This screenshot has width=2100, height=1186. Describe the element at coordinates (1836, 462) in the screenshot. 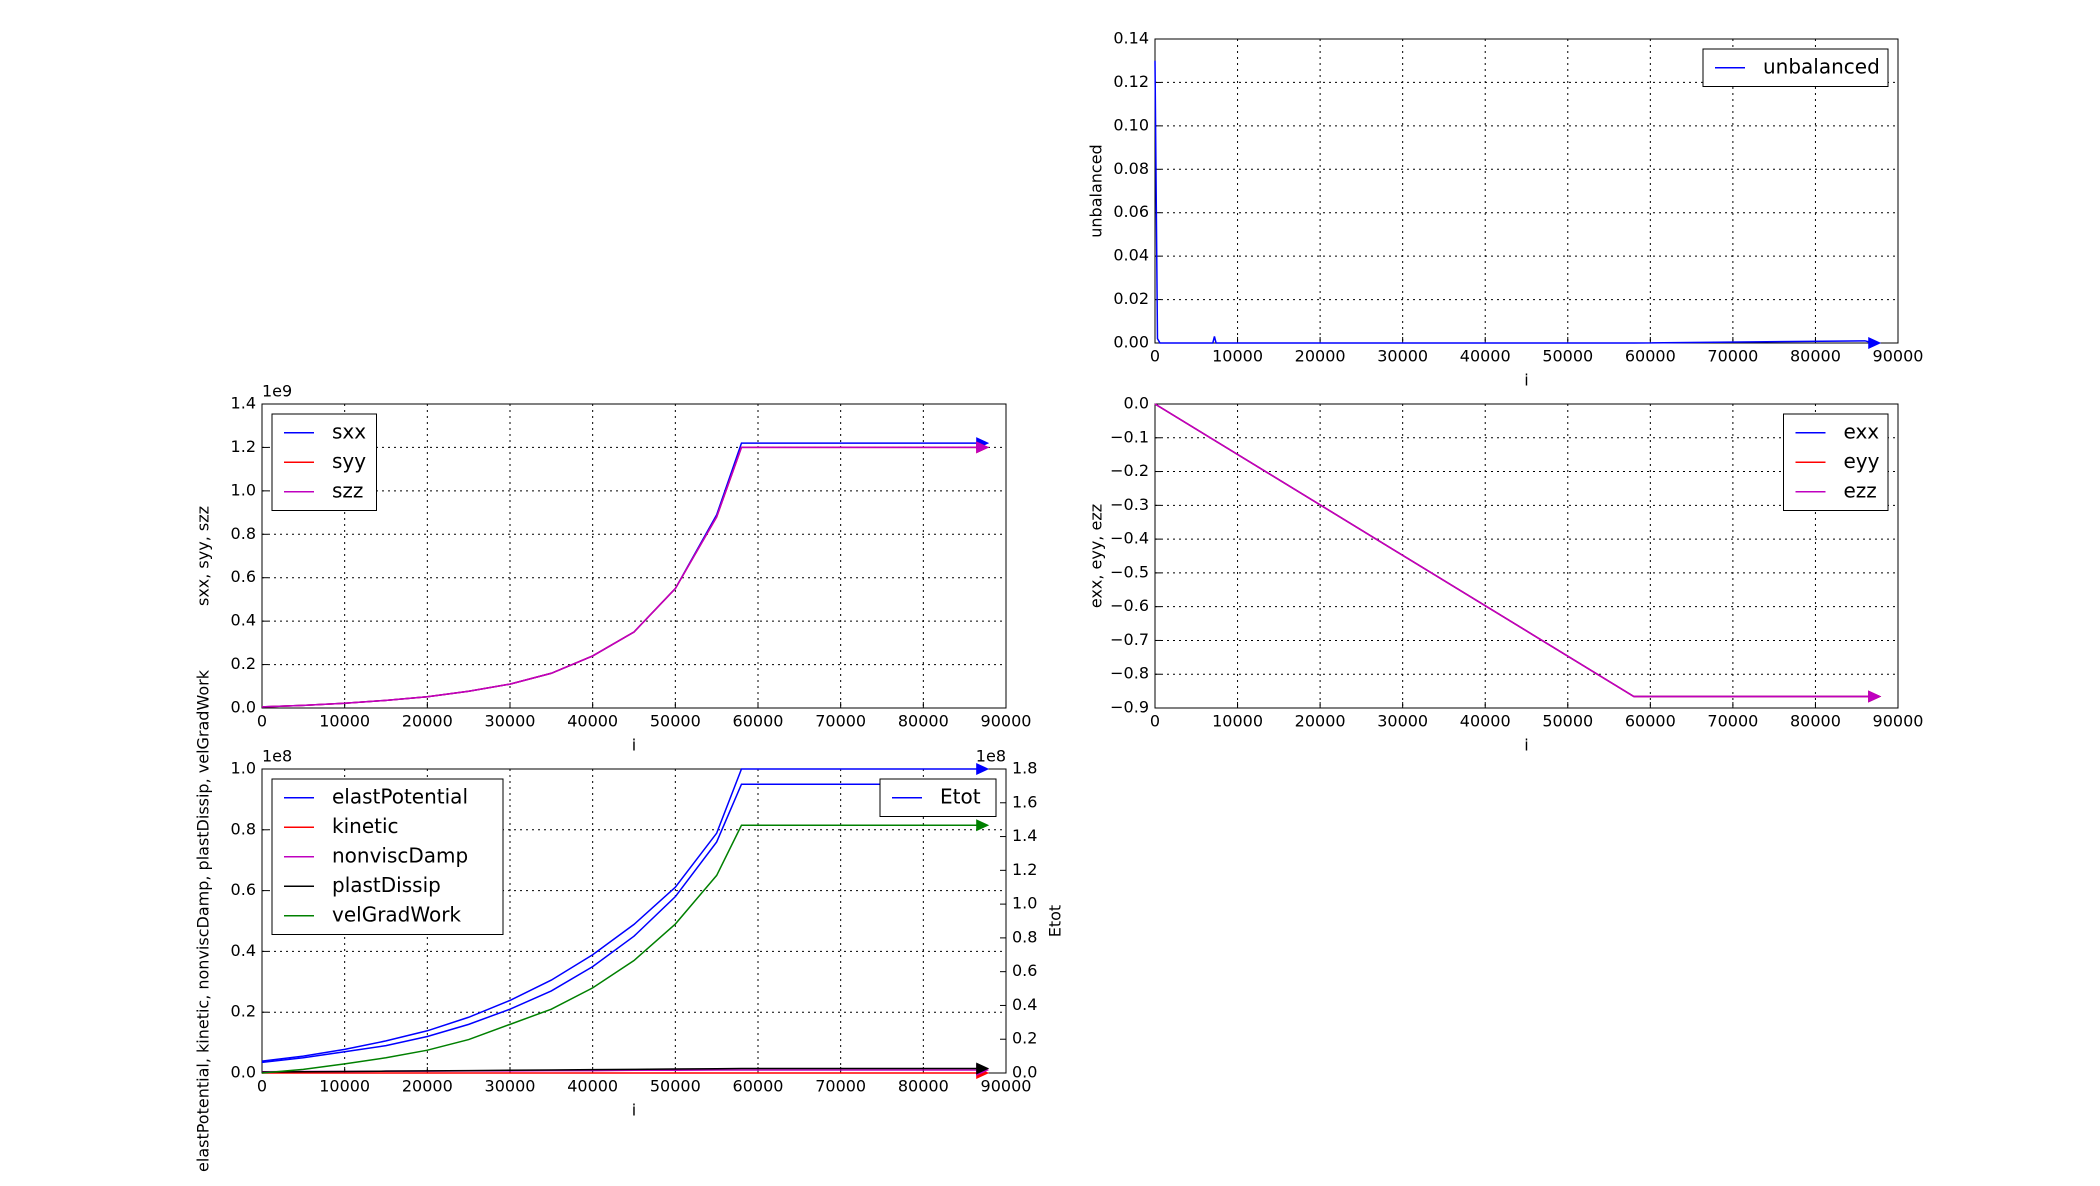

I see `legend: exx eyy ezz` at that location.